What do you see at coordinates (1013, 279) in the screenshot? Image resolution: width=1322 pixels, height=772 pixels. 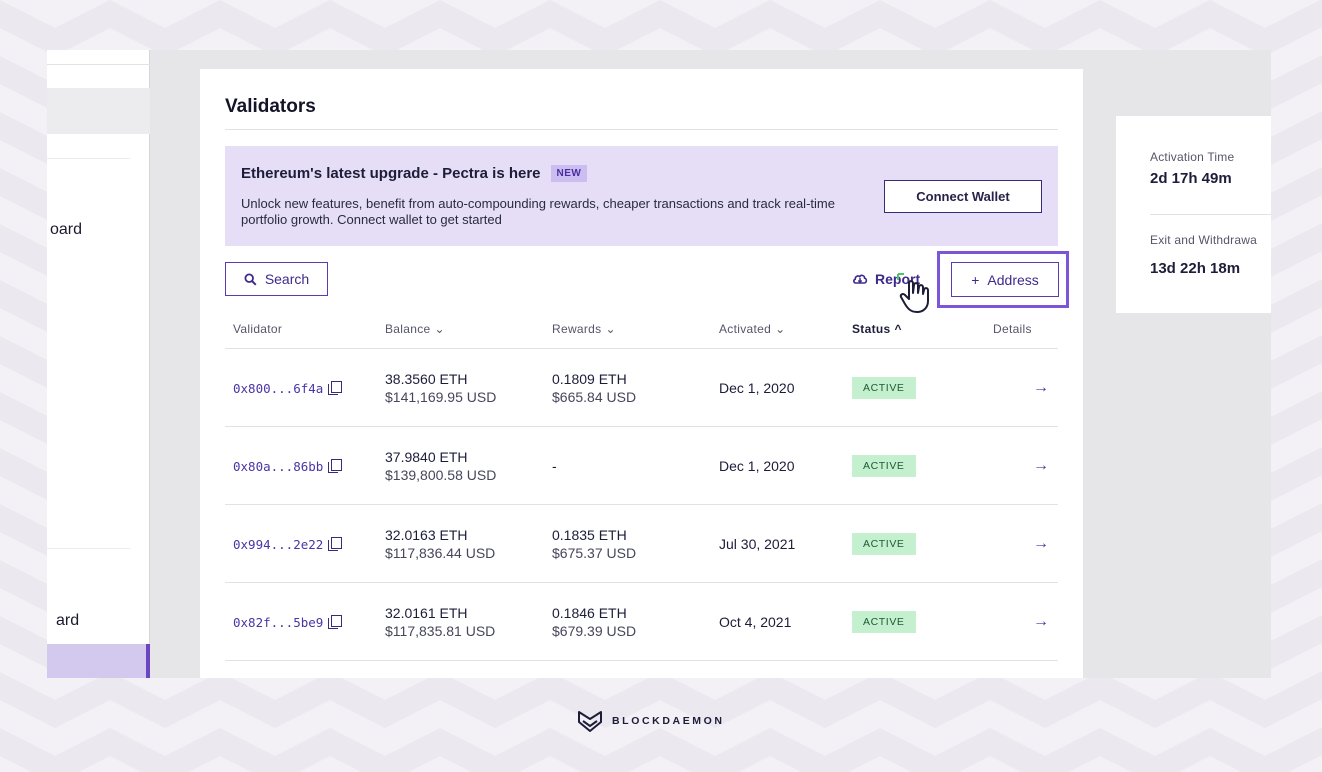 I see `add-address-label: Address` at bounding box center [1013, 279].